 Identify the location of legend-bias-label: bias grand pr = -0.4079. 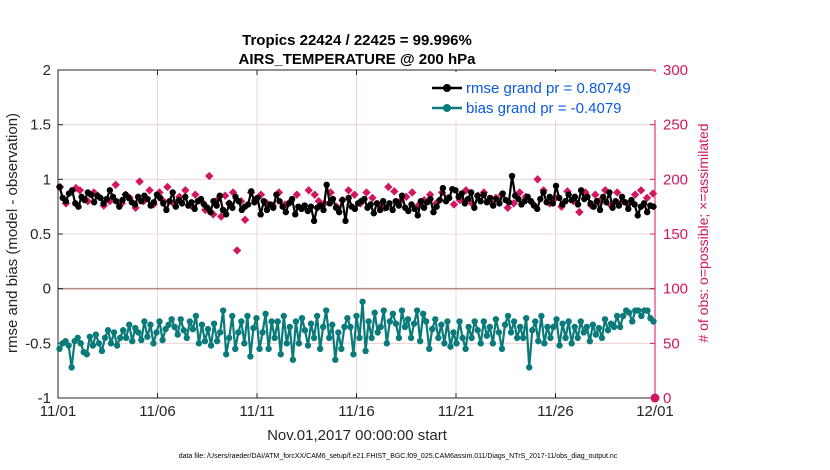
(544, 108).